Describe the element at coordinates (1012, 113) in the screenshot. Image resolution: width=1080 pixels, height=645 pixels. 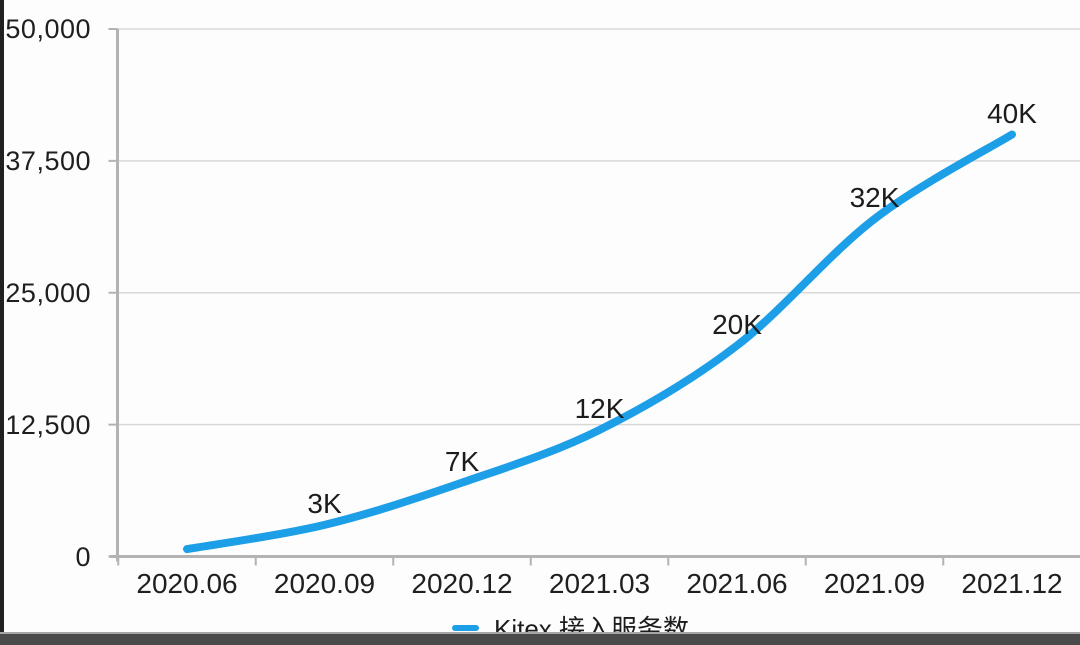
I see `data-point-label: 40K` at that location.